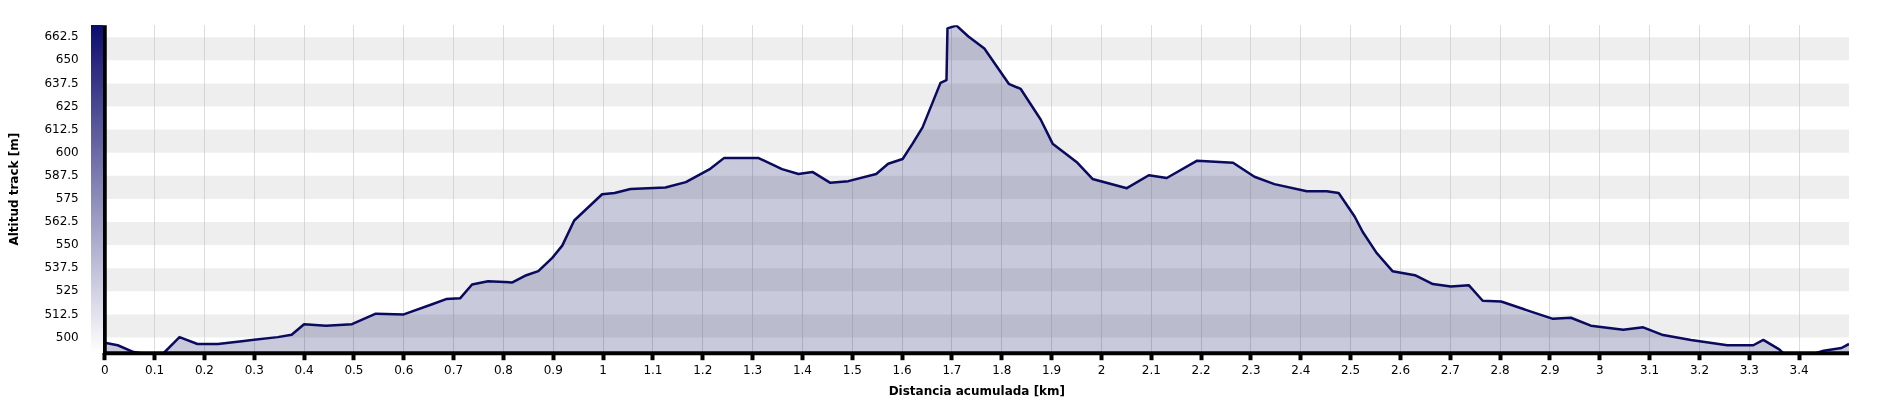 The height and width of the screenshot is (407, 1877). Describe the element at coordinates (304, 369) in the screenshot. I see `x-tick-label: 0.4` at that location.